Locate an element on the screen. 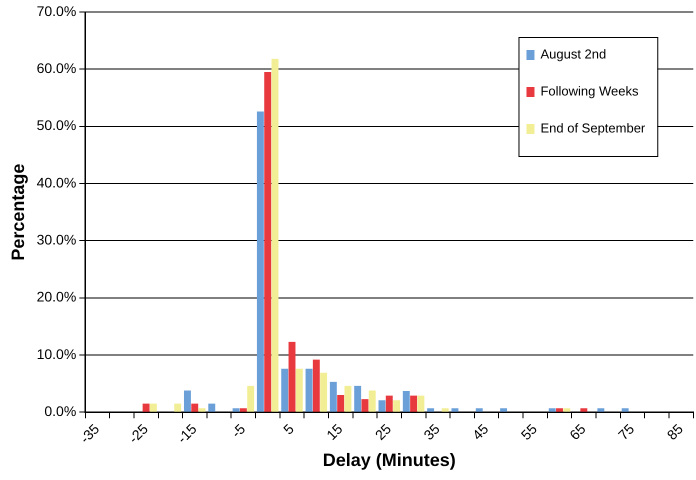 This screenshot has width=696, height=480. y-axis-title: Percentage is located at coordinates (18, 212).